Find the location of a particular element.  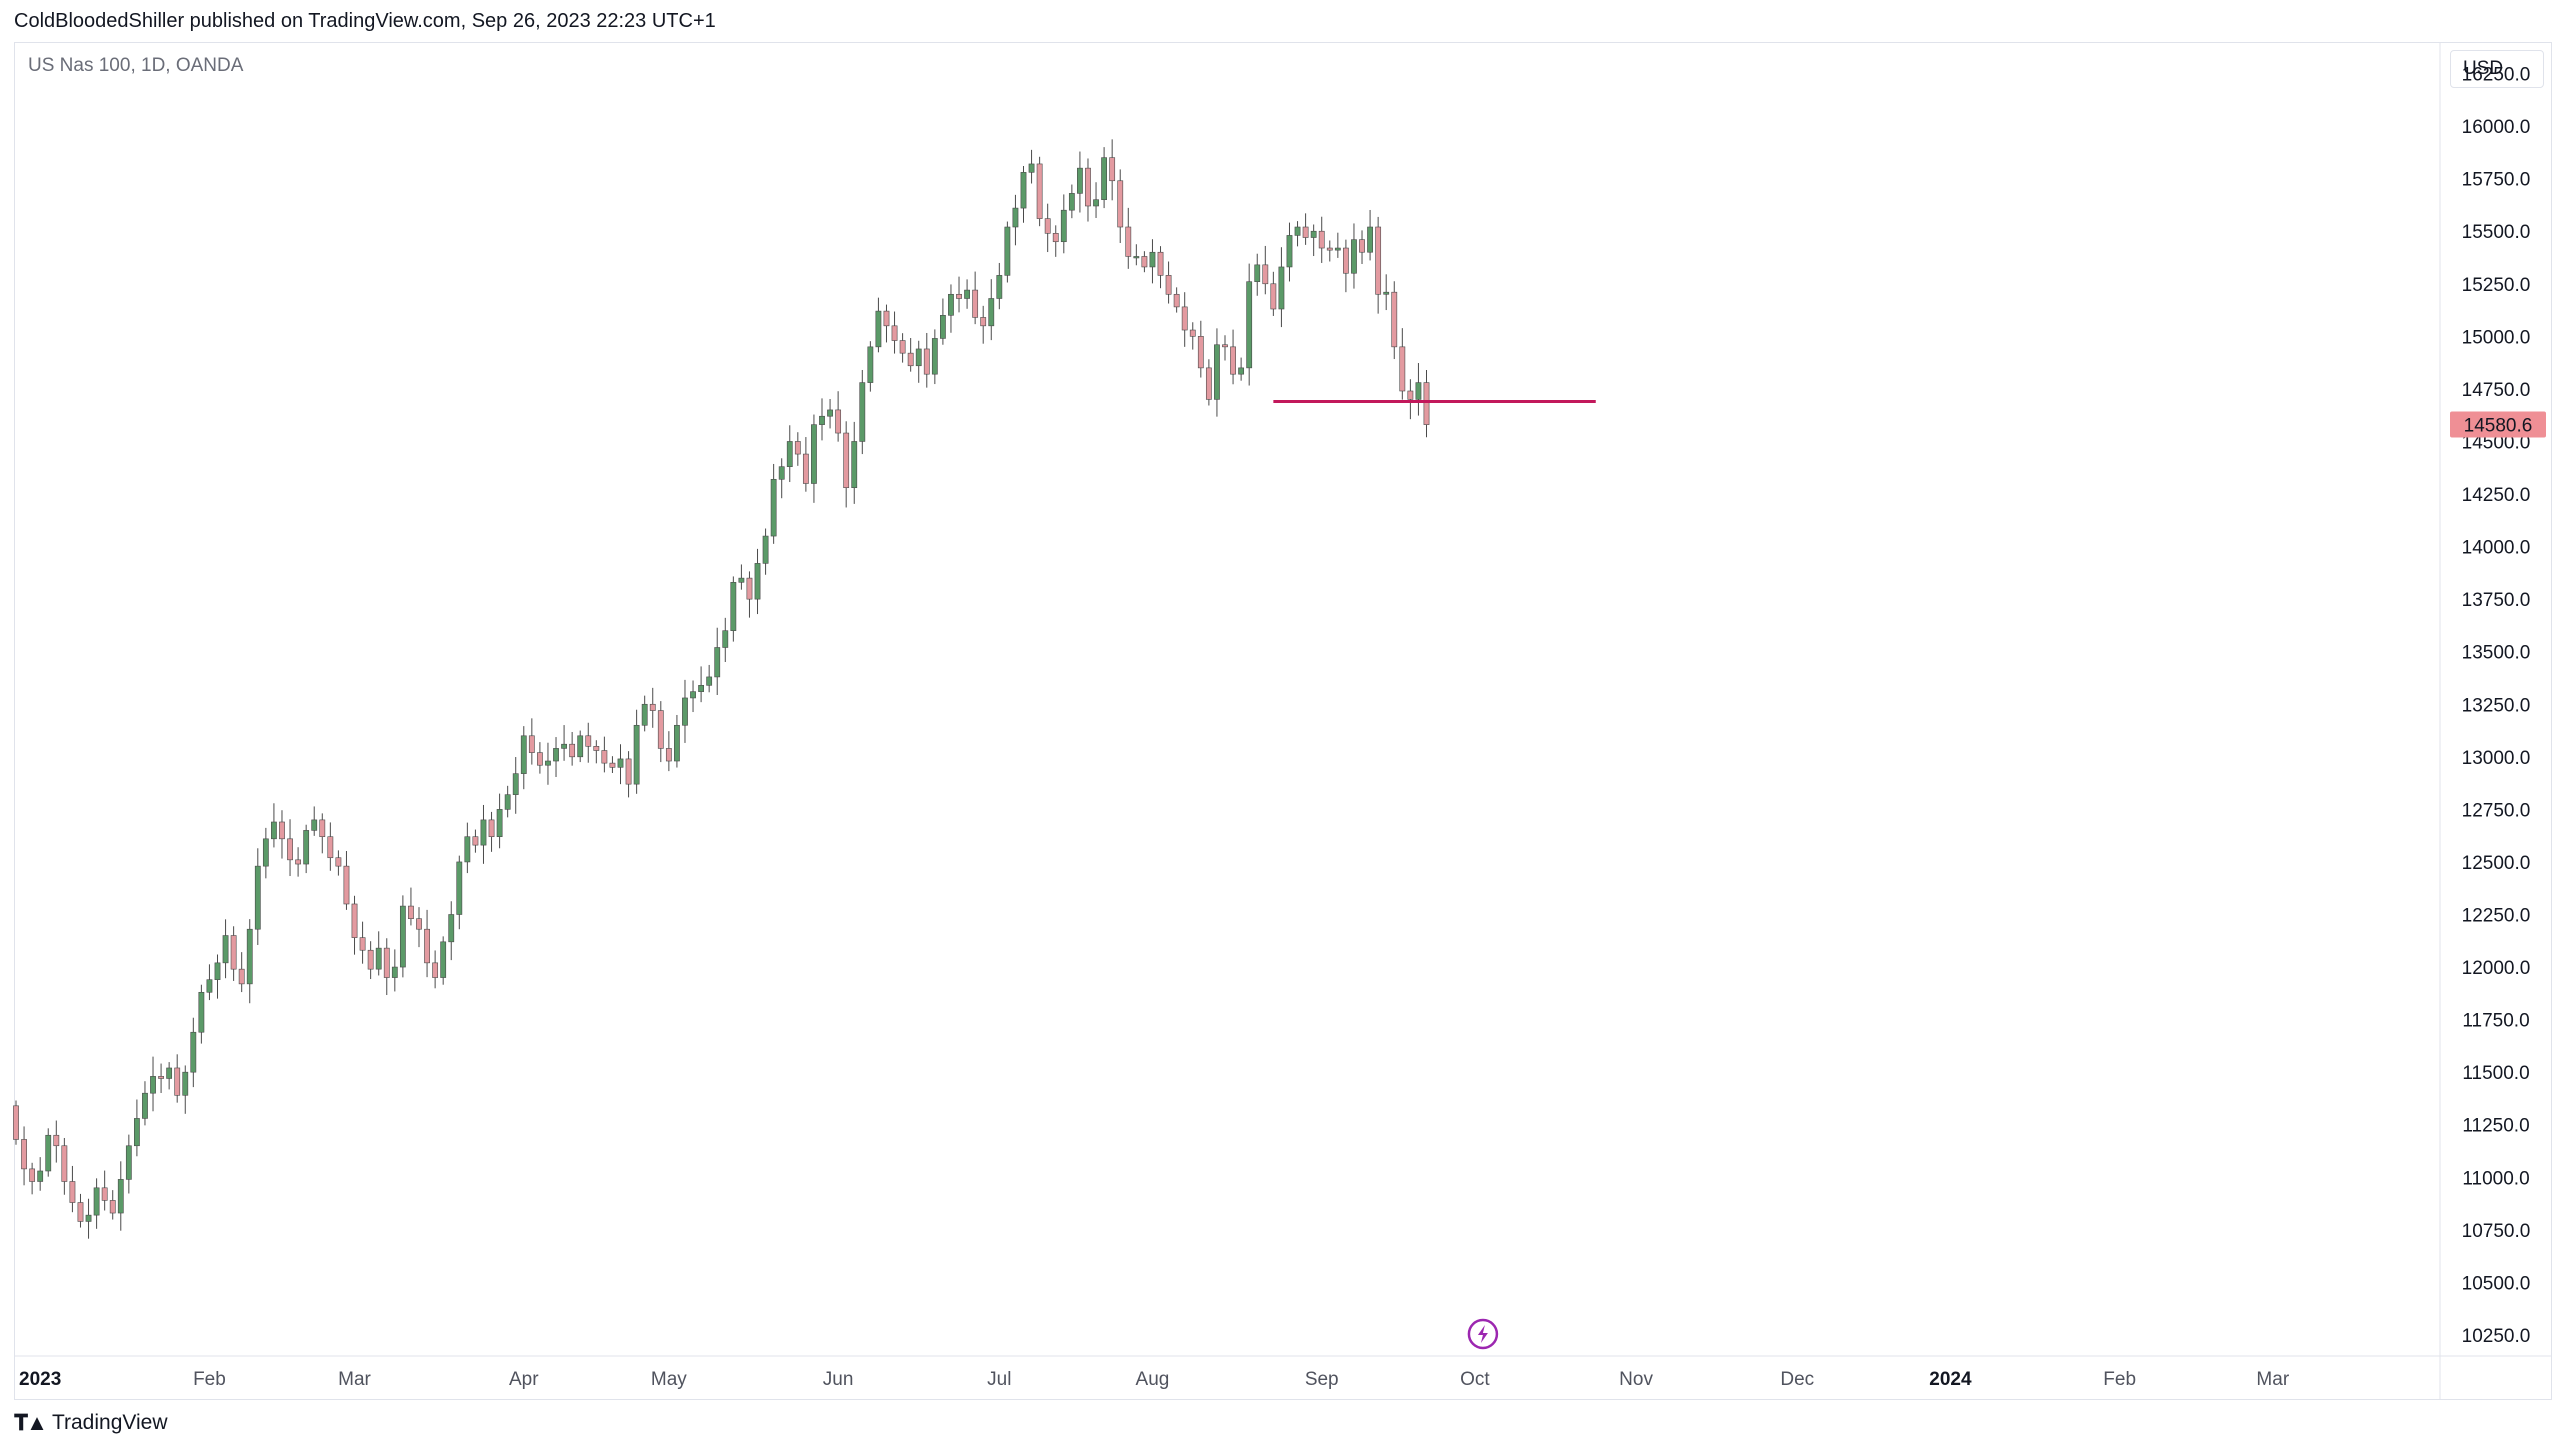

price-tick-label: 10250.0 is located at coordinates (2496, 1336).